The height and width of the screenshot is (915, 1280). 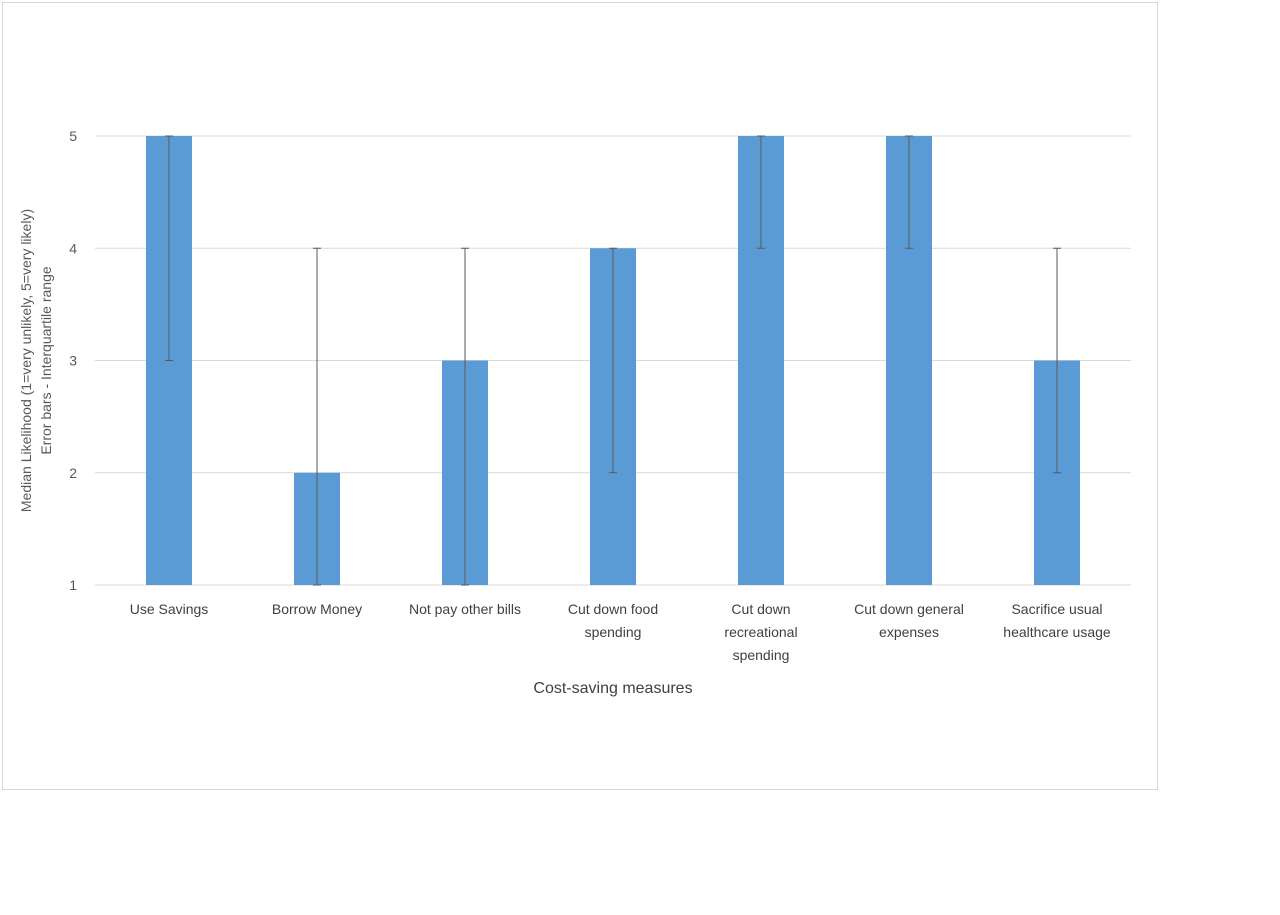 I want to click on x-category-label-line: expenses, so click(x=909, y=632).